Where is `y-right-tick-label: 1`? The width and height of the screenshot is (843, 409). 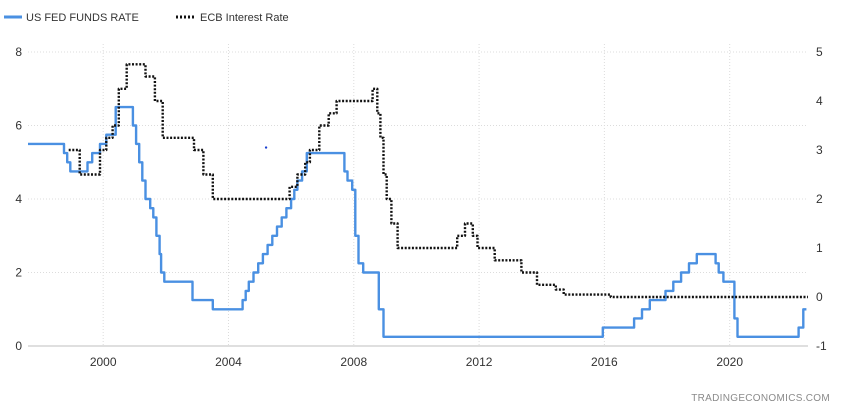 y-right-tick-label: 1 is located at coordinates (819, 248).